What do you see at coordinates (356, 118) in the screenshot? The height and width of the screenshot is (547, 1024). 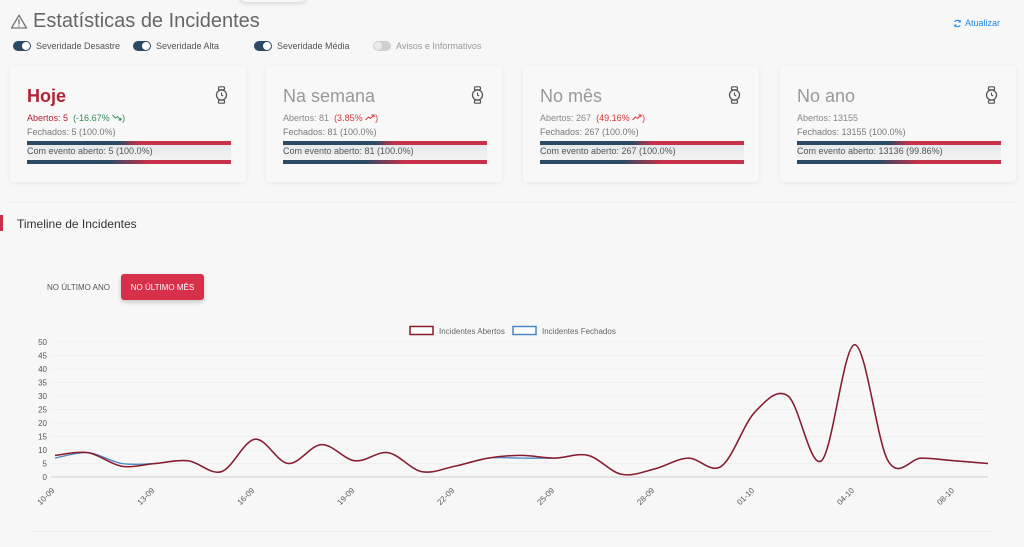 I see `trend-value: (3.85% )` at bounding box center [356, 118].